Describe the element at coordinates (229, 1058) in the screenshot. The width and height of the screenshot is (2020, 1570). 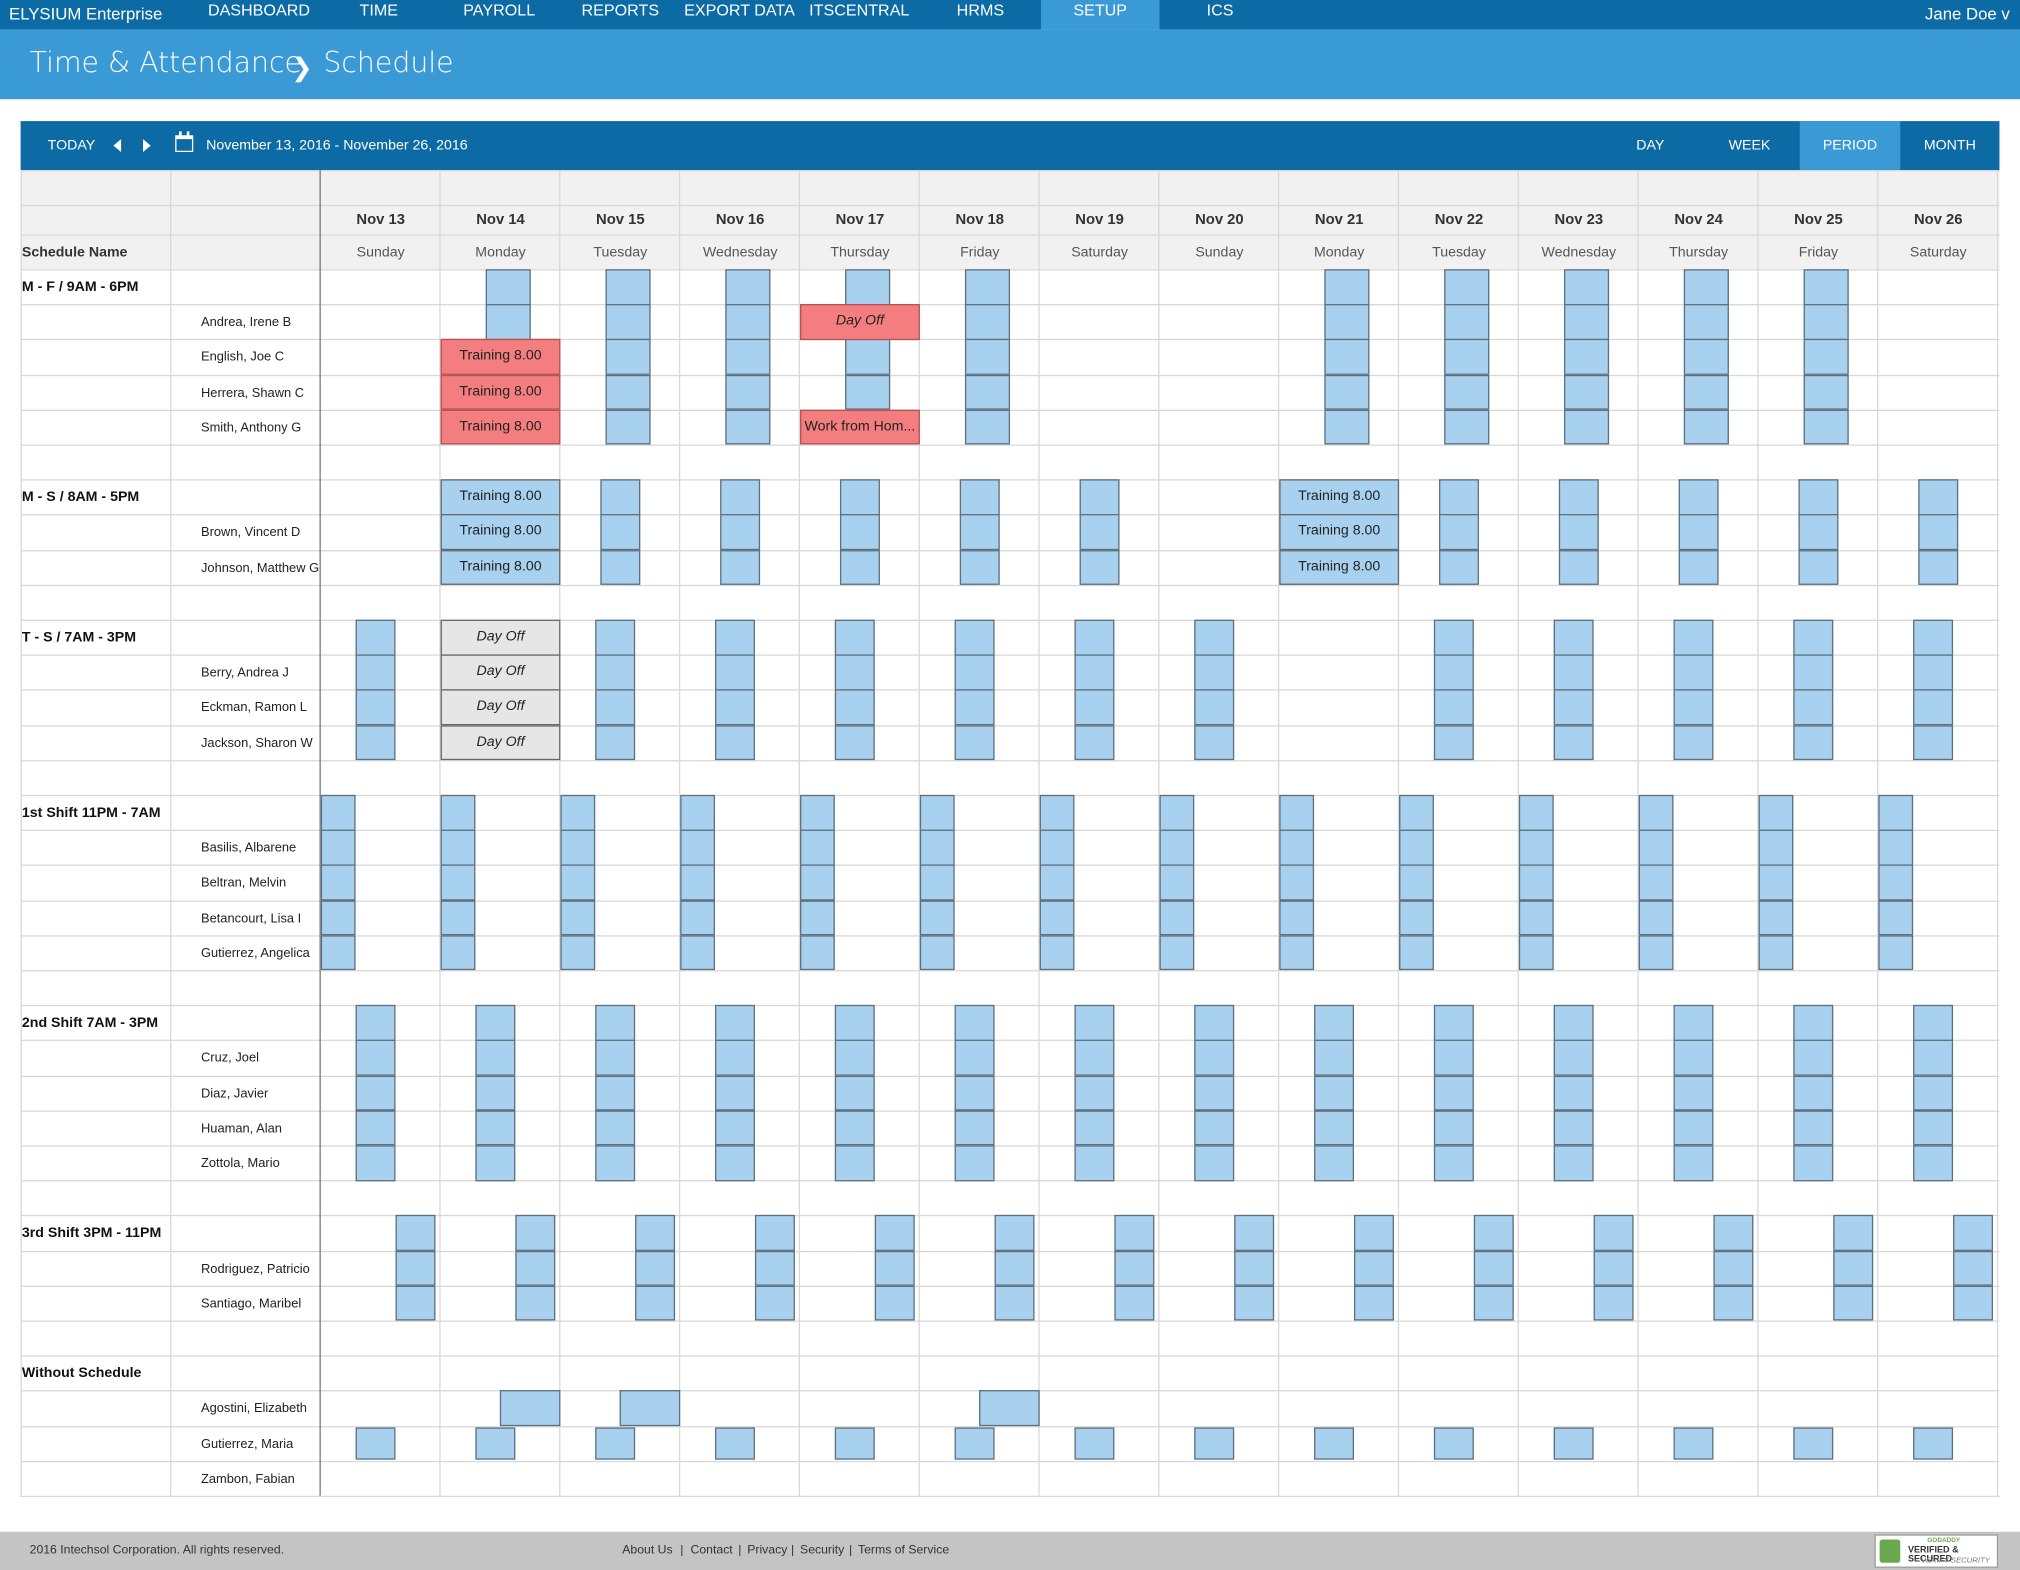
I see `employee-name: Cruz, Joel` at that location.